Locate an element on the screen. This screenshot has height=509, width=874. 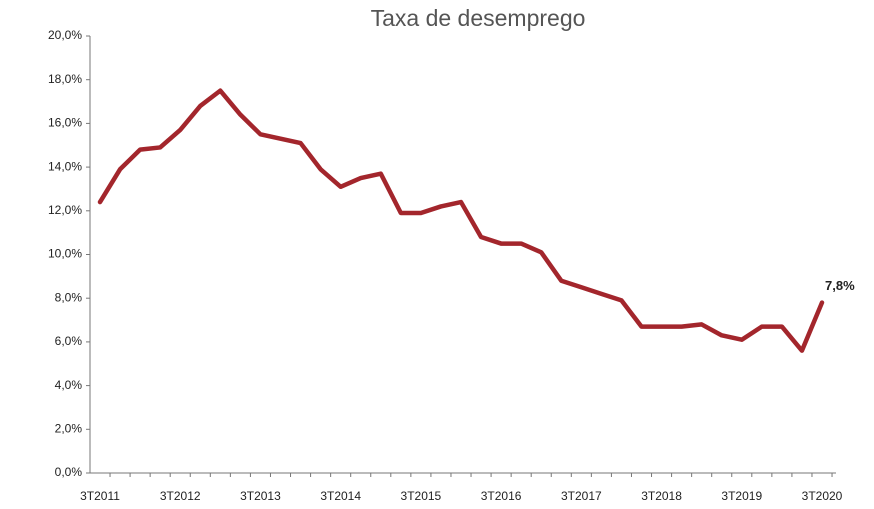
x-tick-label: 3T2014 is located at coordinates (340, 496).